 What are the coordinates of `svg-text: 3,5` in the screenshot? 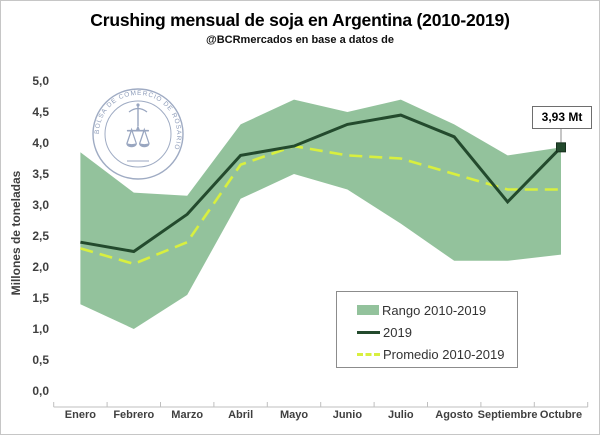 It's located at (40, 174).